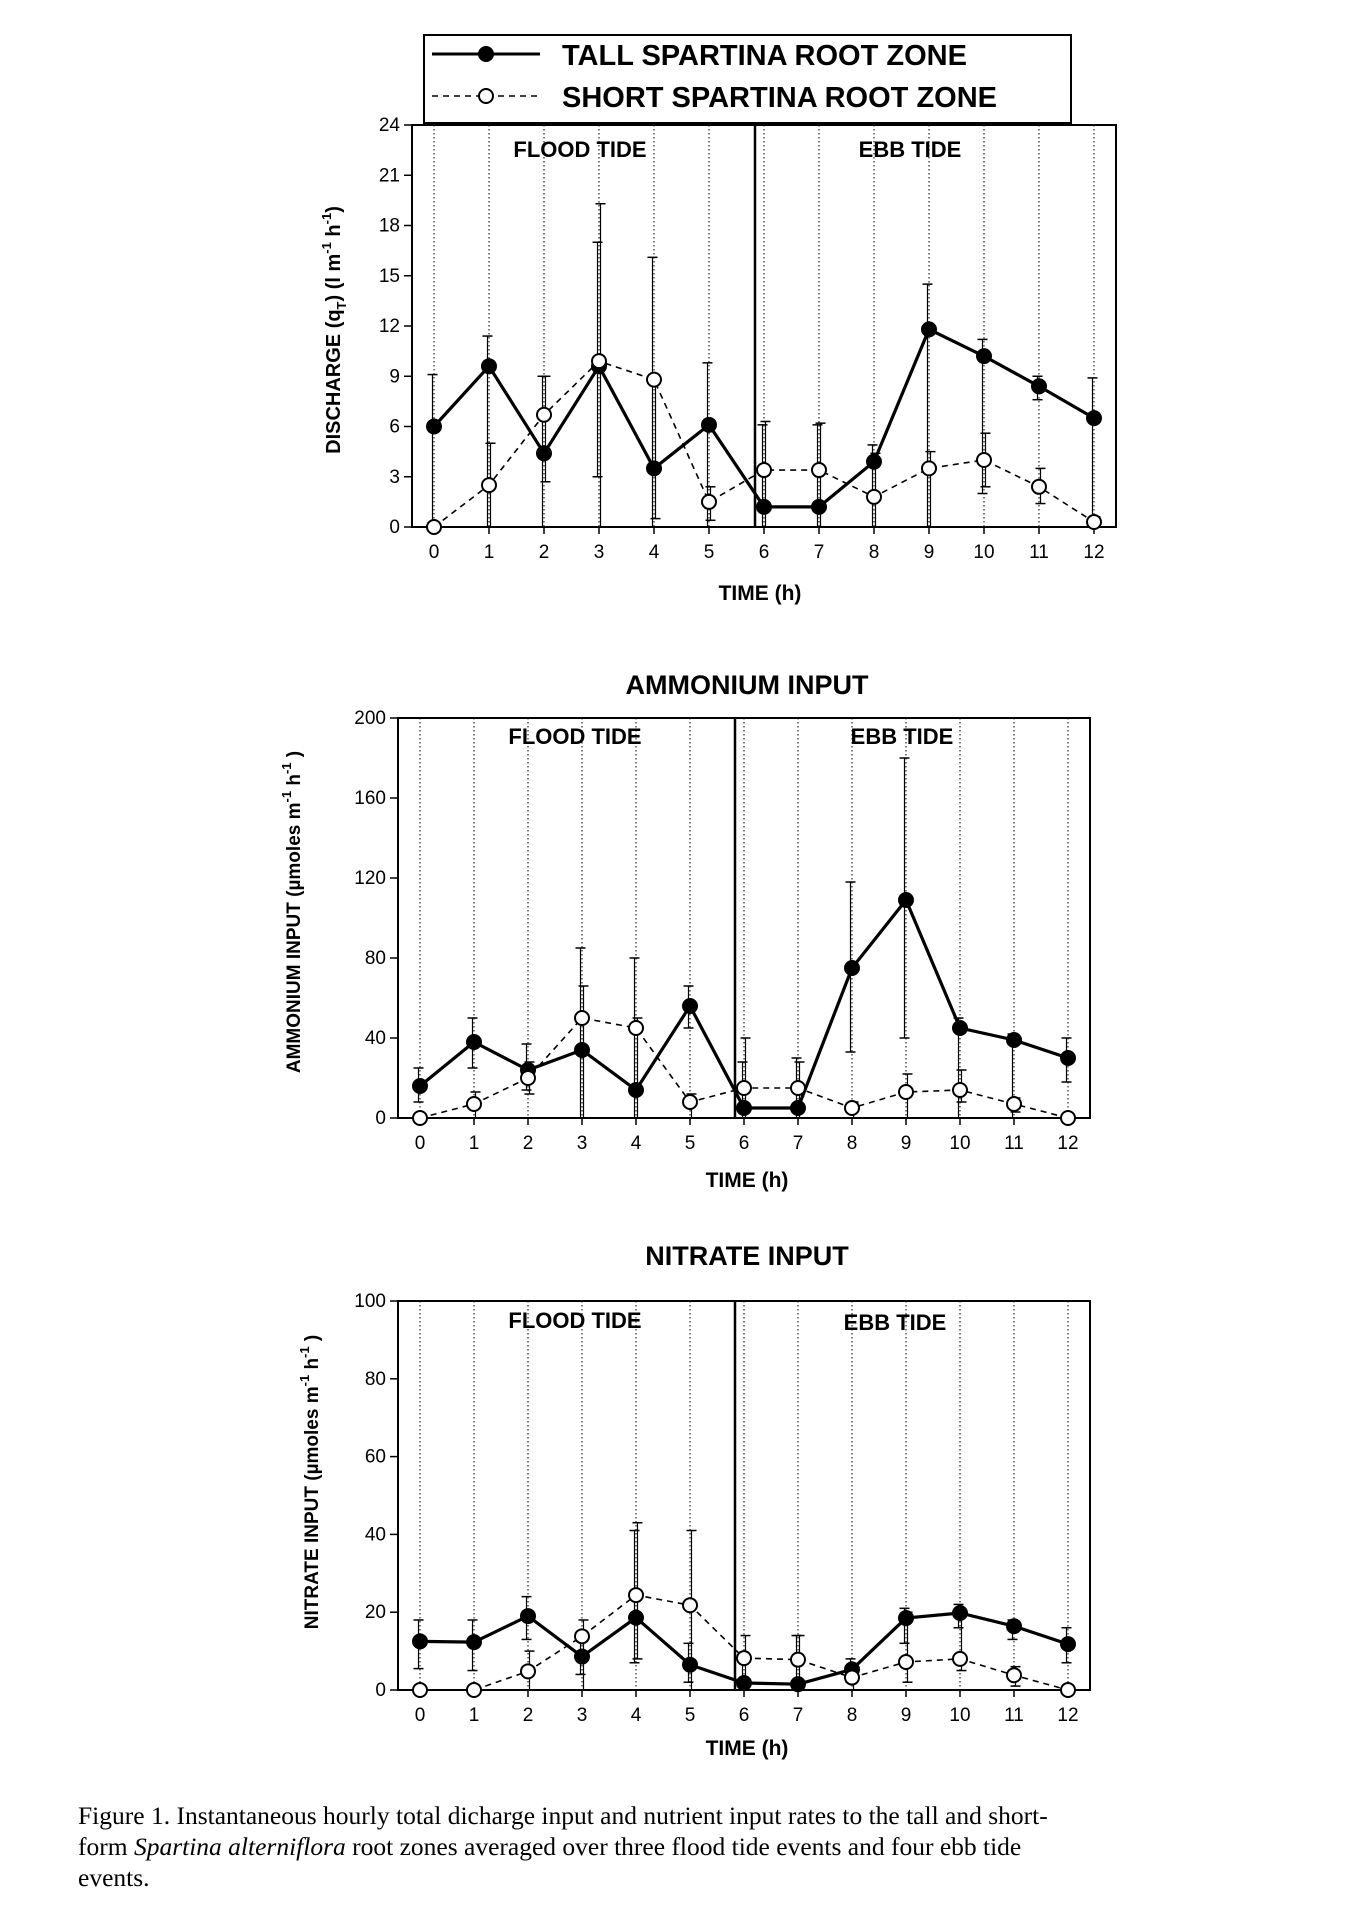 Image resolution: width=1352 pixels, height=1915 pixels. What do you see at coordinates (292, 912) in the screenshot?
I see `y-axis-label: AMMONIUM INPUT (µmoles m-1 h-1 )` at bounding box center [292, 912].